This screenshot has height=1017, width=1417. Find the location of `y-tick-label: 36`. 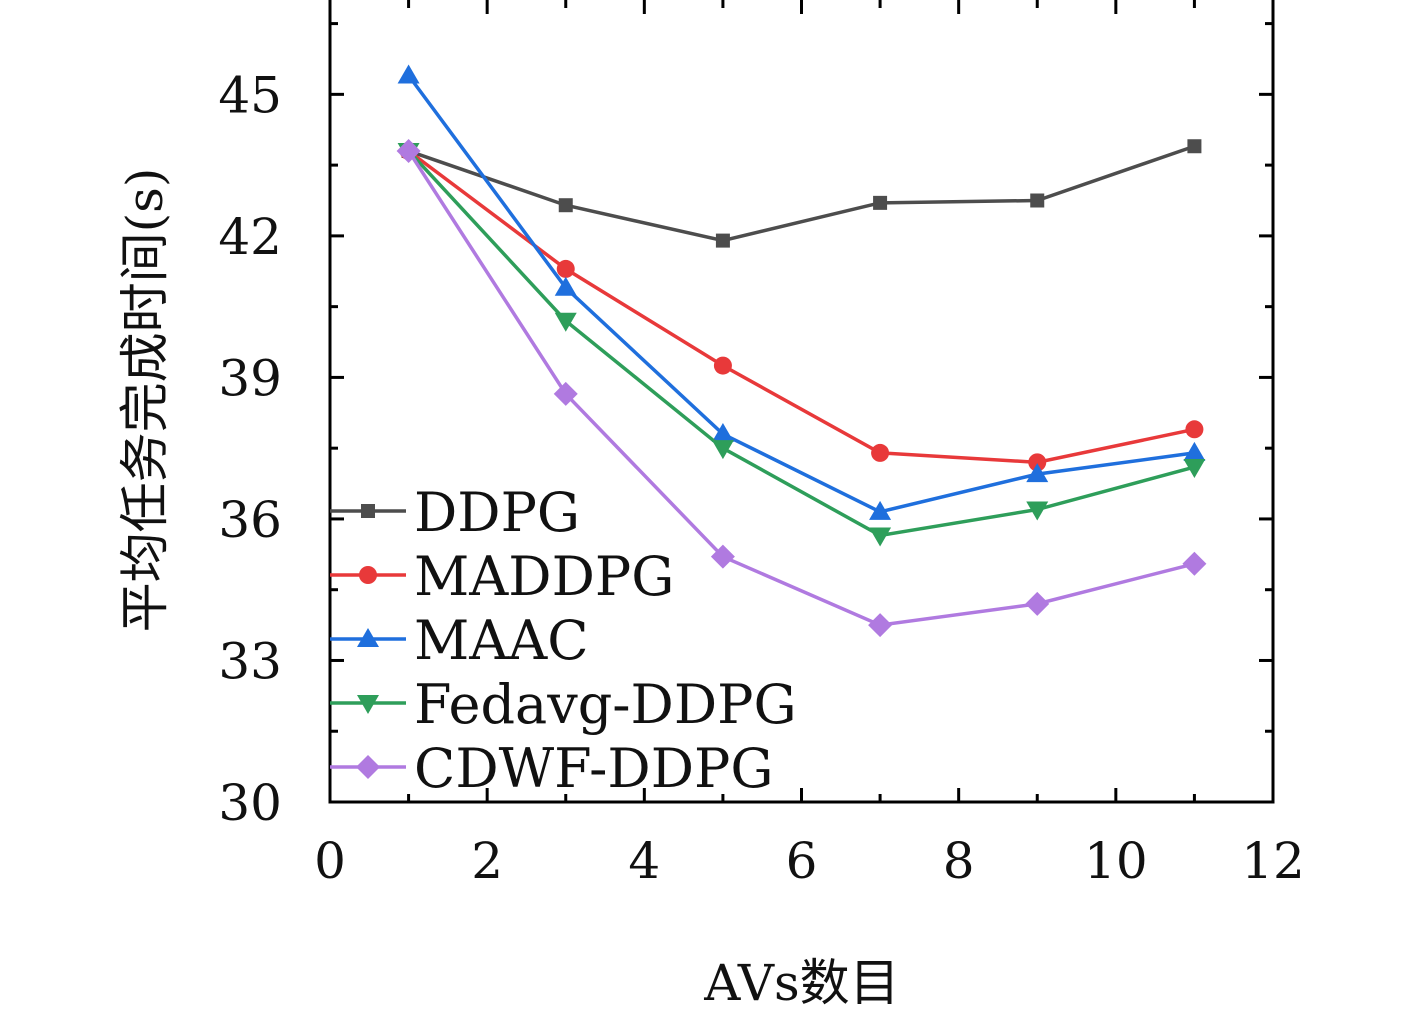

y-tick-label: 36 is located at coordinates (250, 520).